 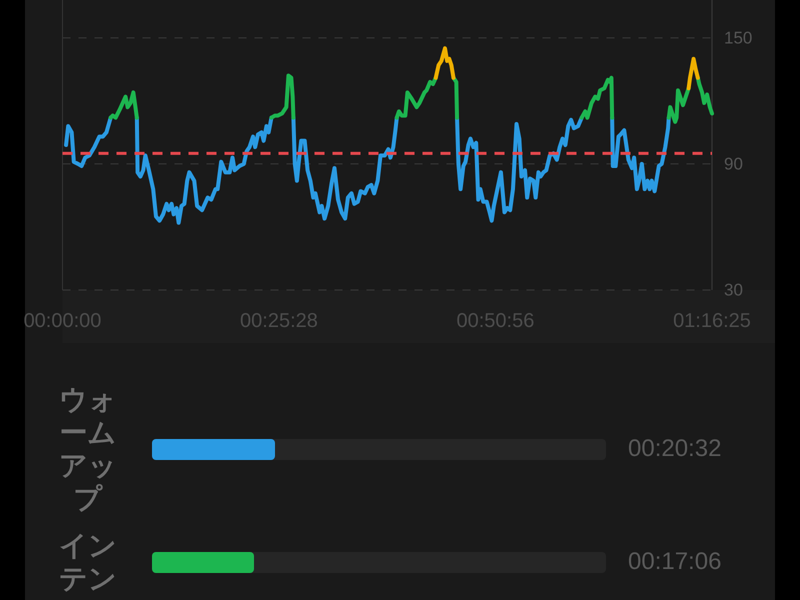 I want to click on y-tick-label: 30, so click(x=733, y=290).